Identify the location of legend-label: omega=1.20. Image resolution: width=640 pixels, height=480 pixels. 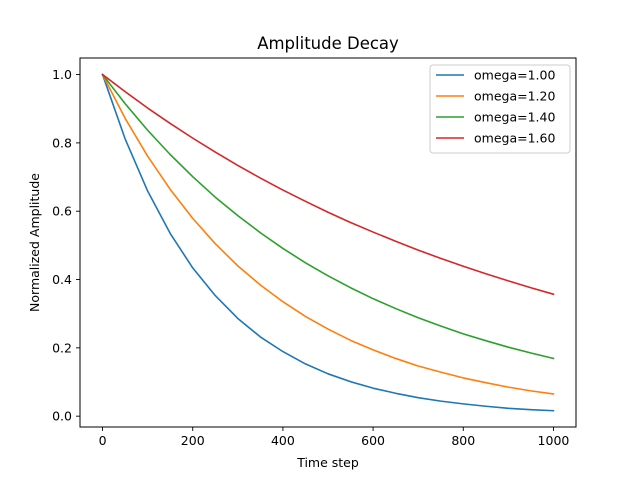
(514, 96).